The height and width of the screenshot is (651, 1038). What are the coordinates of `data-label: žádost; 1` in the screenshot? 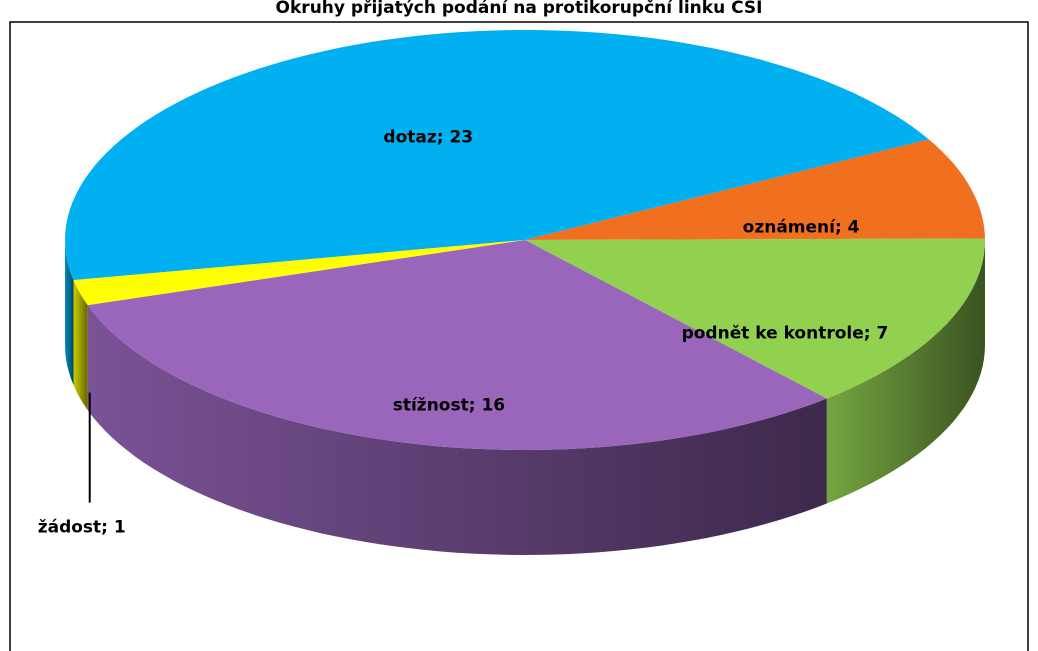 It's located at (82, 528).